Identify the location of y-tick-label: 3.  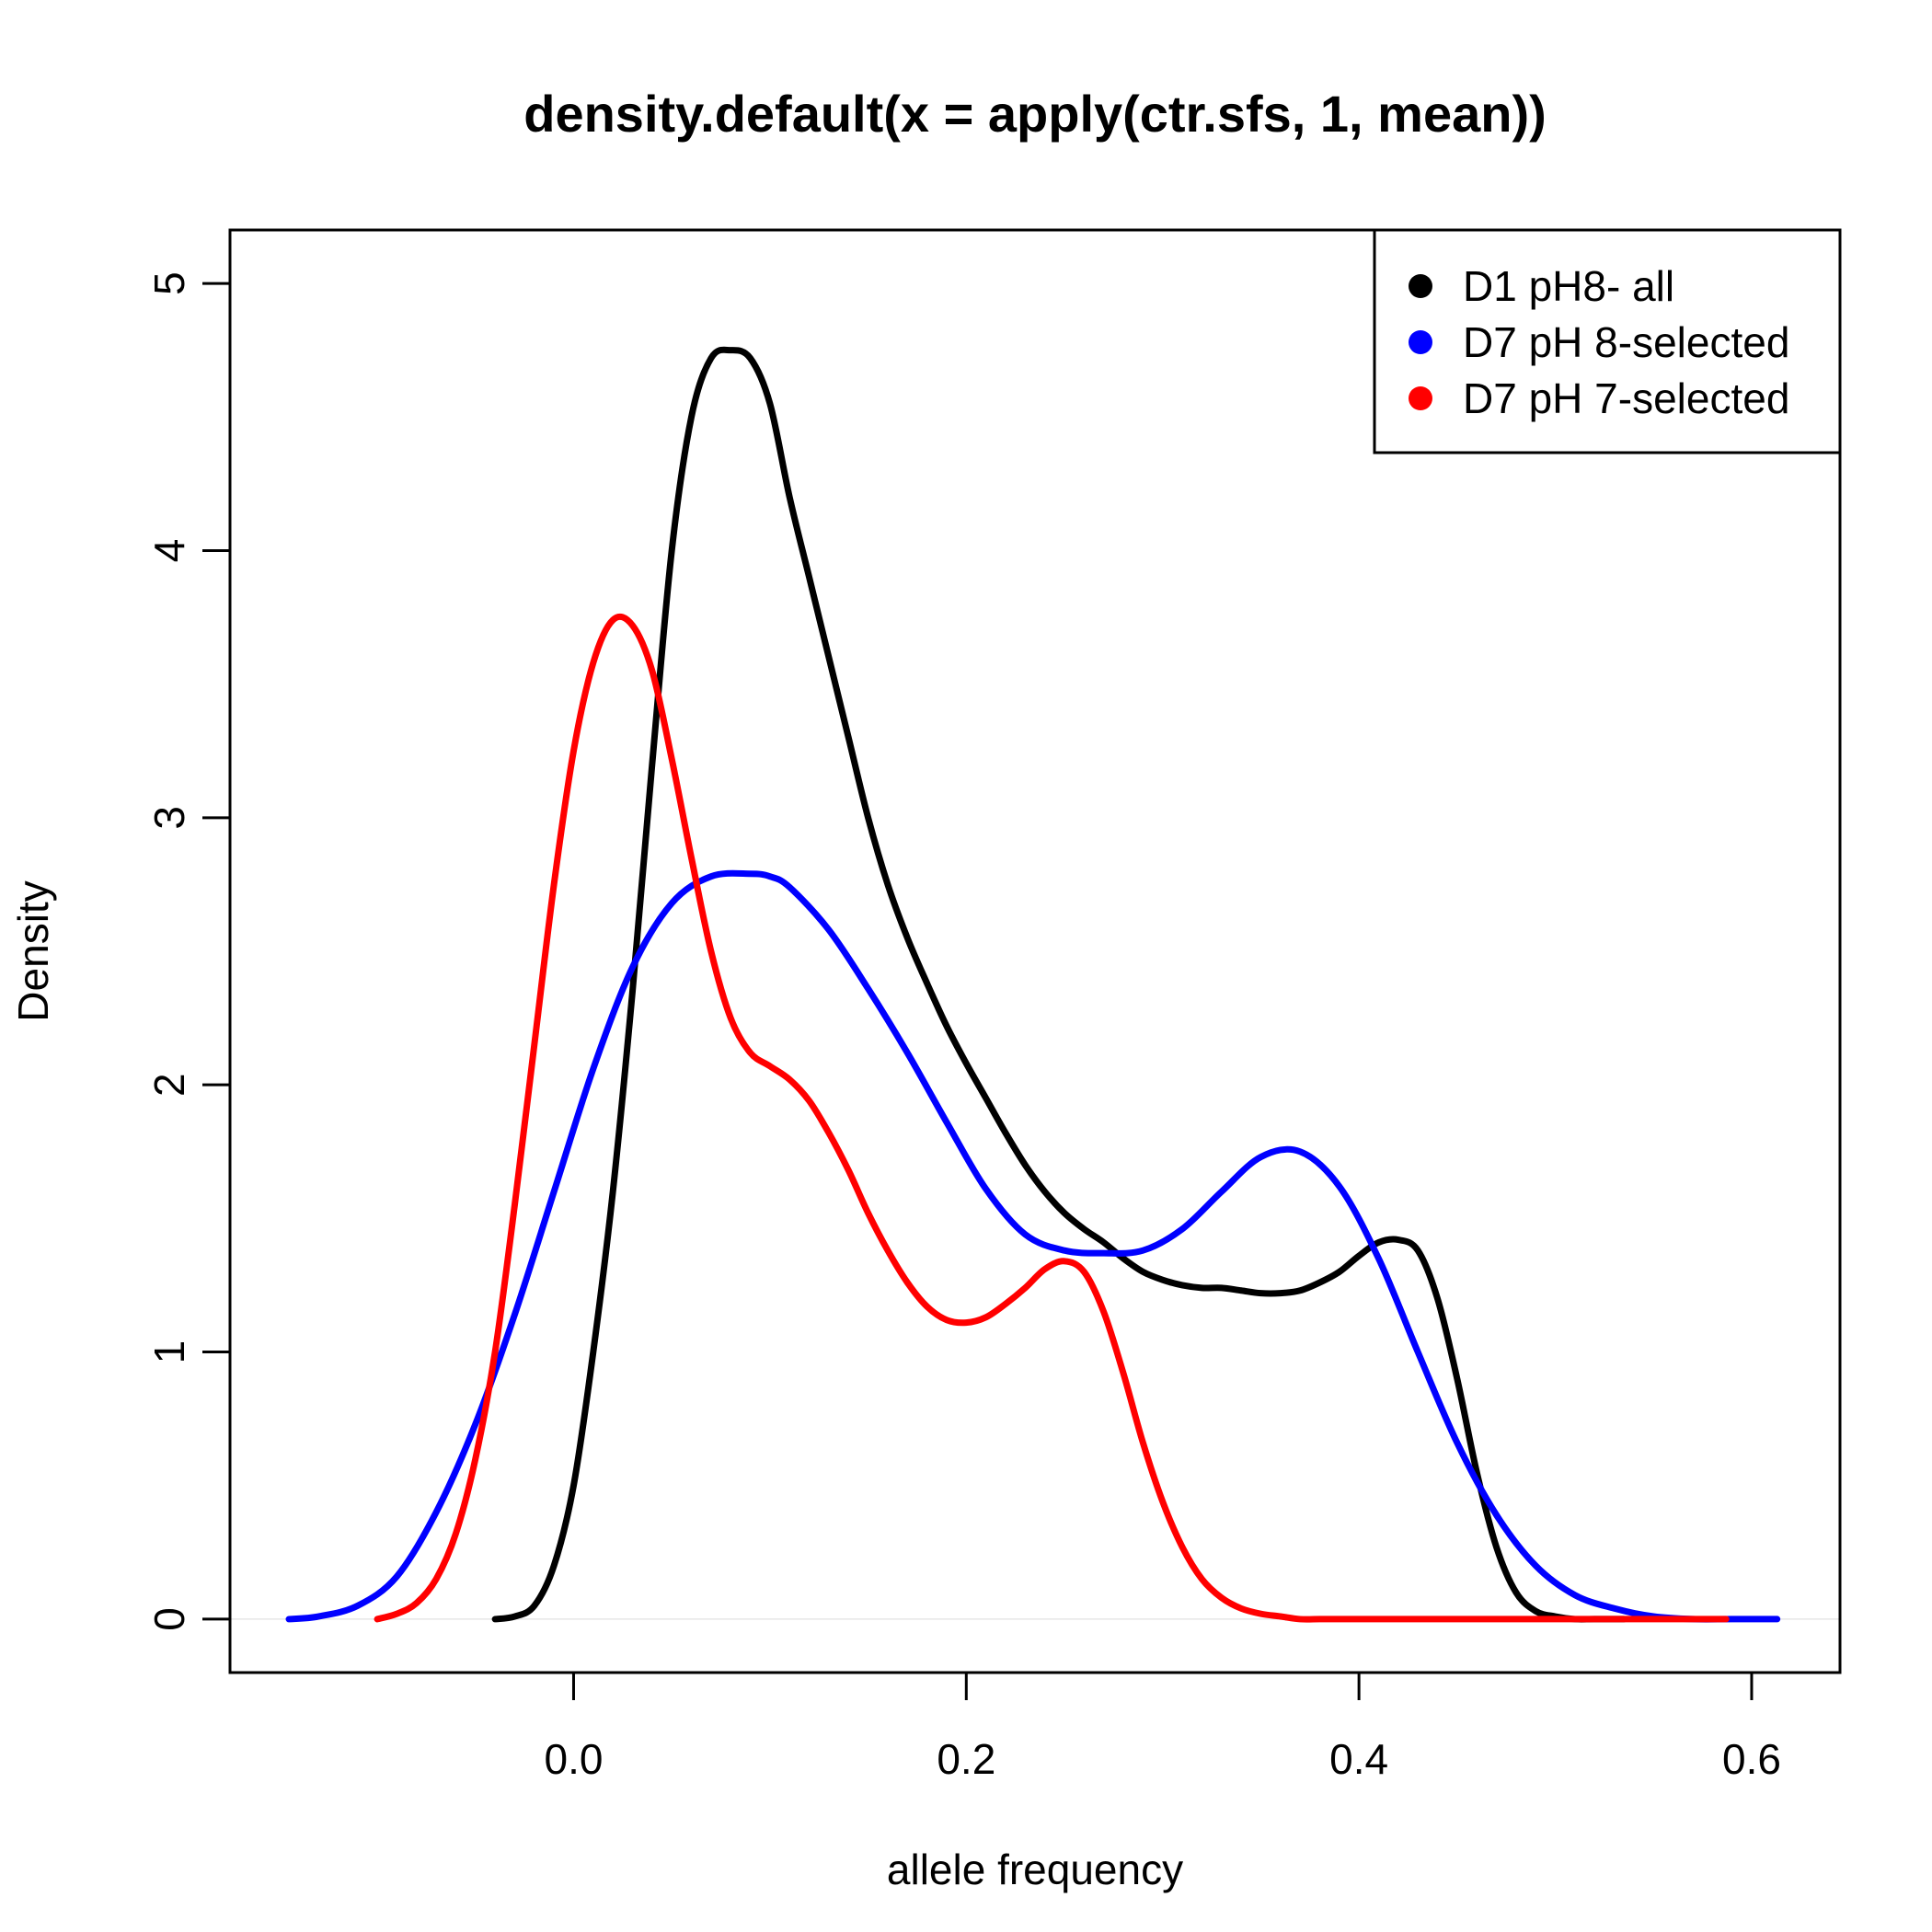
(169, 818).